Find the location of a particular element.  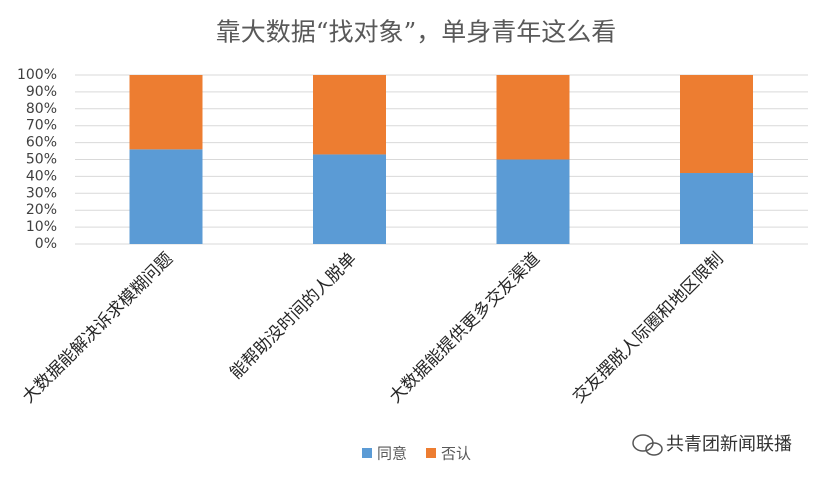

y-tick-label: 60% is located at coordinates (41, 143).